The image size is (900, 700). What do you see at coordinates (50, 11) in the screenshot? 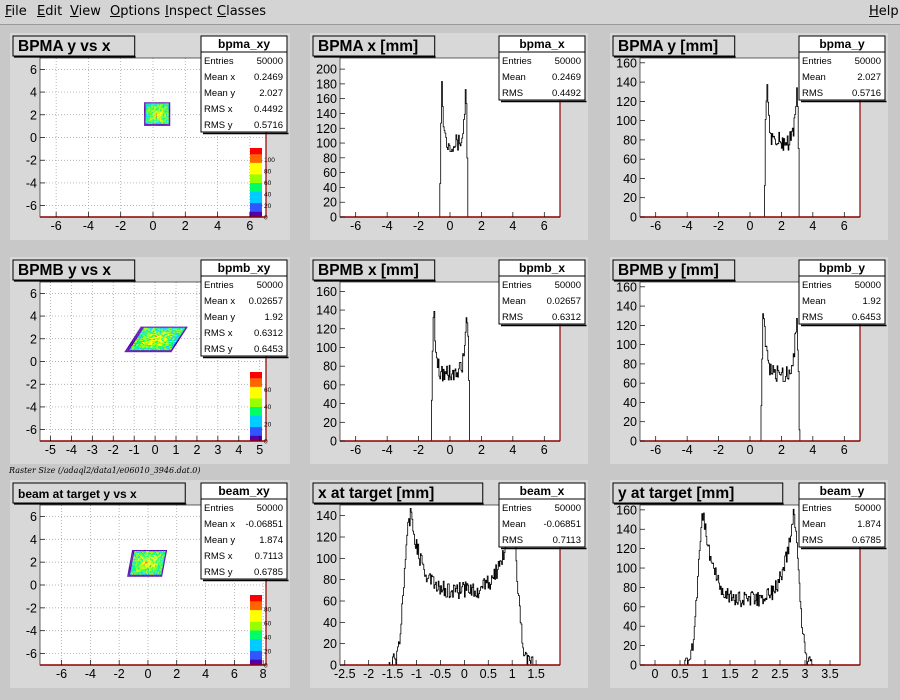
I see `menu-edit: Edit` at bounding box center [50, 11].